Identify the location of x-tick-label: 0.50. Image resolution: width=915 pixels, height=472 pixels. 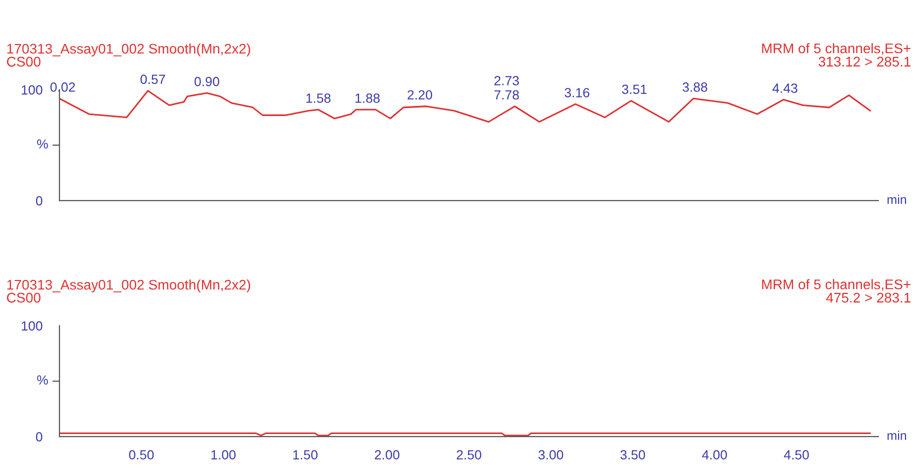
(141, 455).